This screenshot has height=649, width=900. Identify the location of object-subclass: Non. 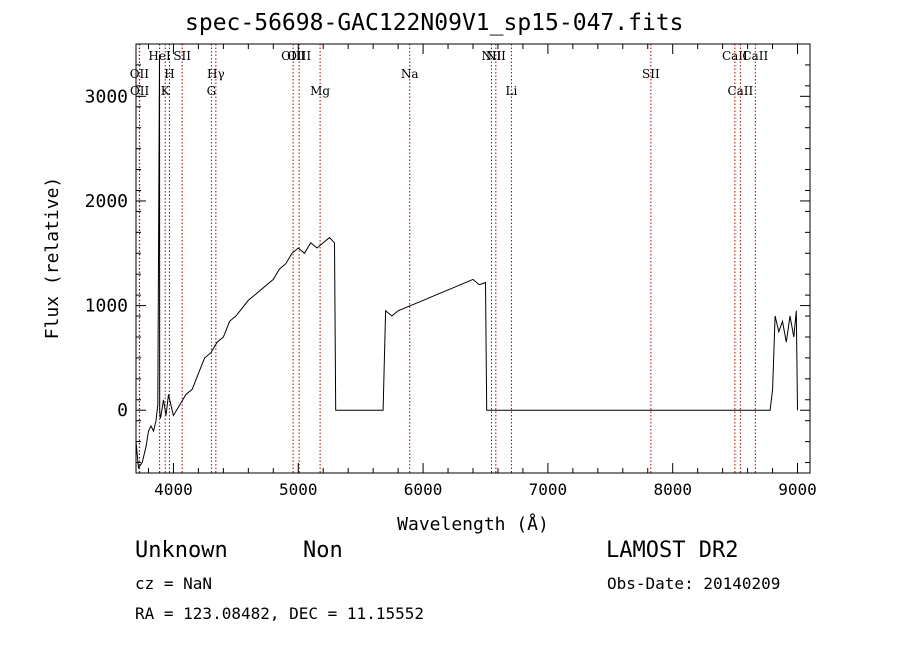
(323, 550).